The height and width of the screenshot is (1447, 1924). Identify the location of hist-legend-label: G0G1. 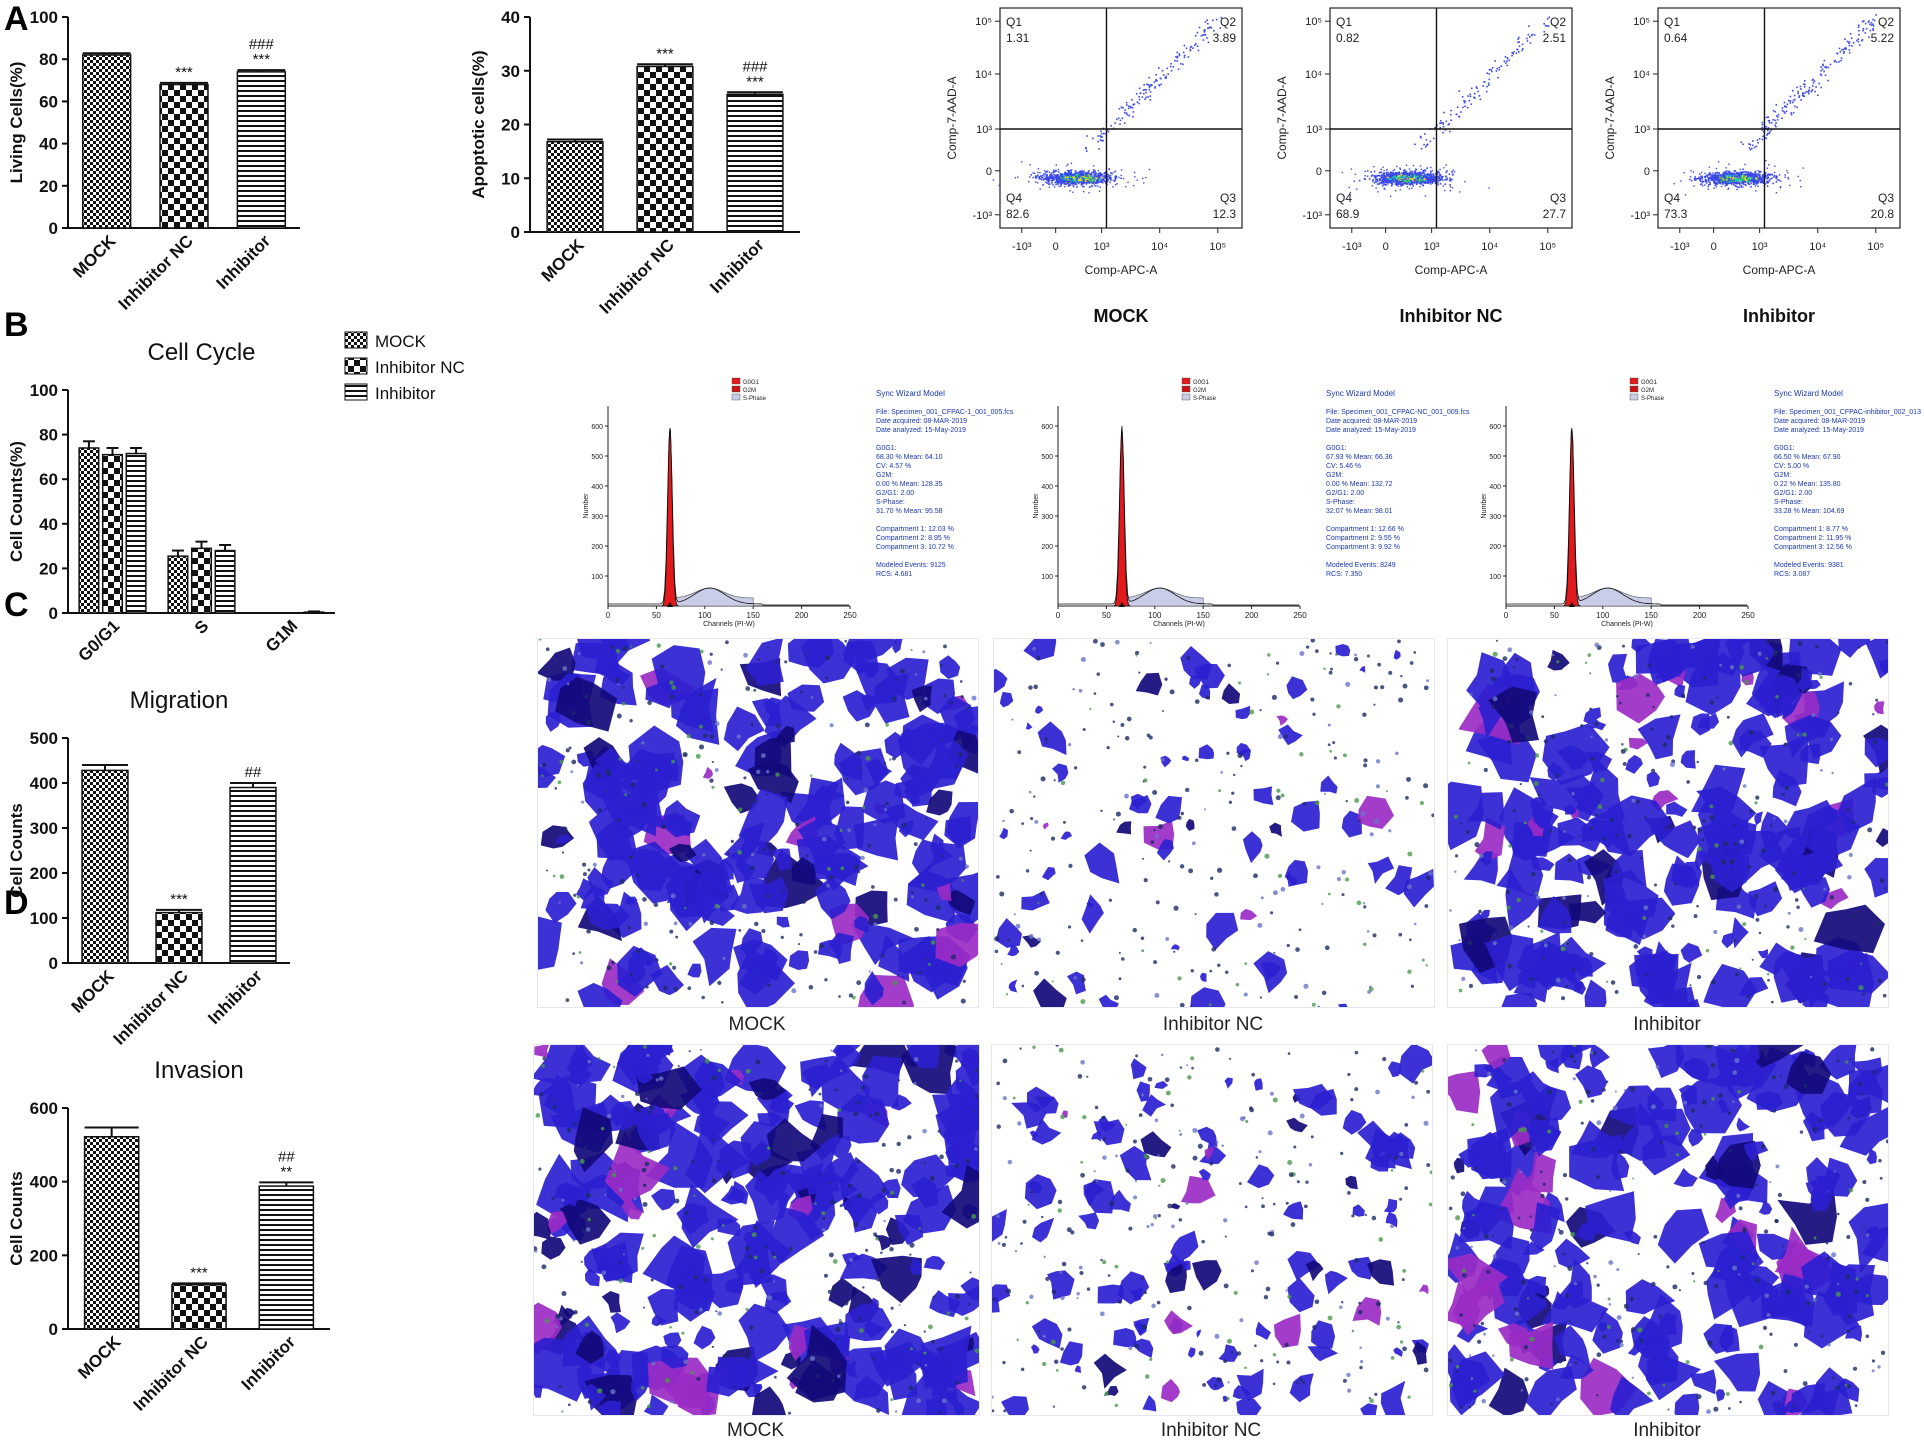
(1201, 383).